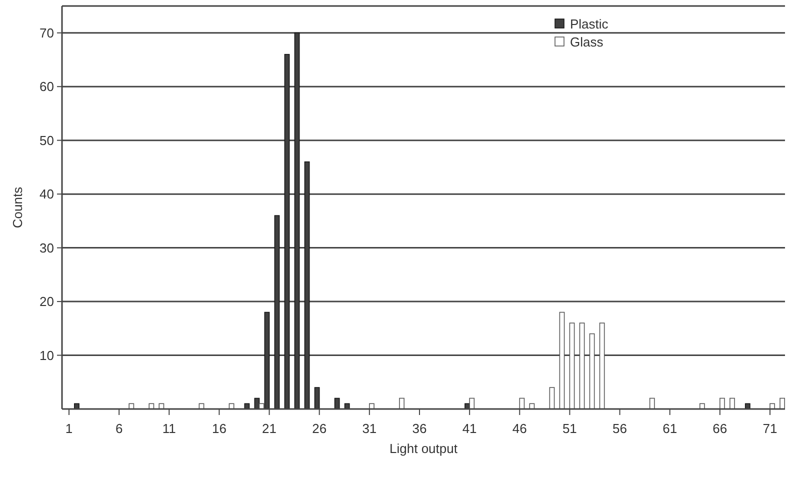 This screenshot has width=789, height=479. Describe the element at coordinates (47, 32) in the screenshot. I see `y-tick-label: 70` at that location.